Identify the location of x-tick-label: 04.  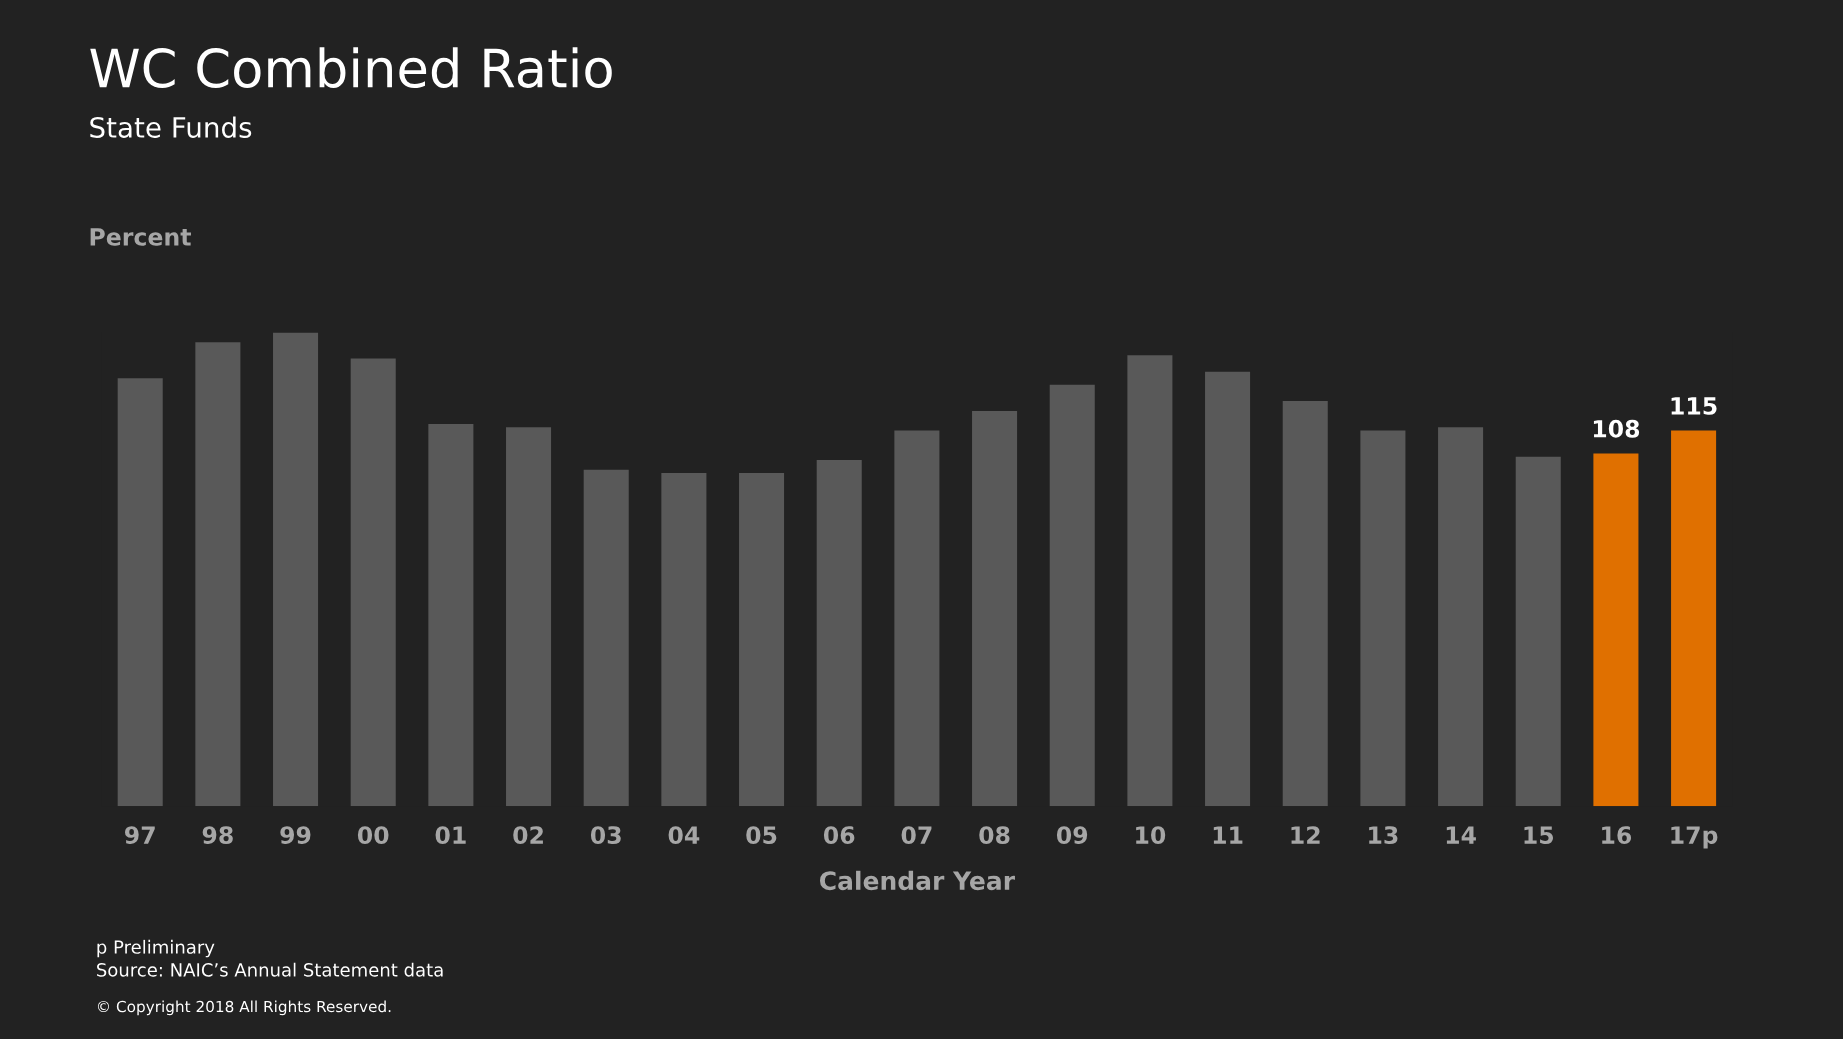
(684, 835).